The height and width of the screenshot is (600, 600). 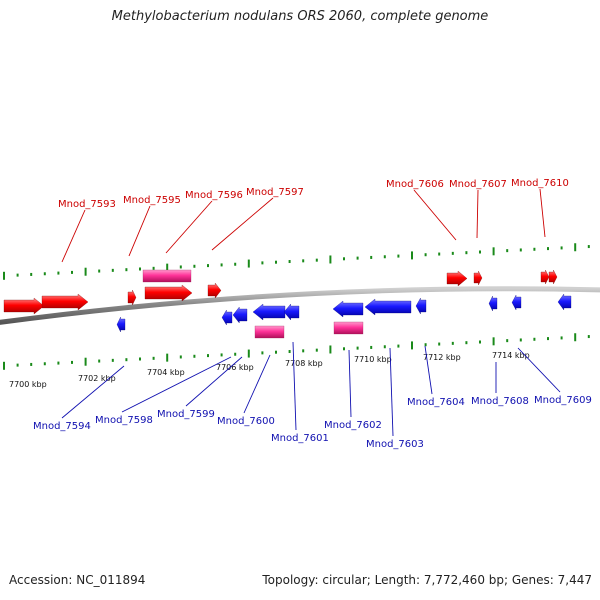 What do you see at coordinates (442, 357) in the screenshot?
I see `scale-label: 7712 kbp` at bounding box center [442, 357].